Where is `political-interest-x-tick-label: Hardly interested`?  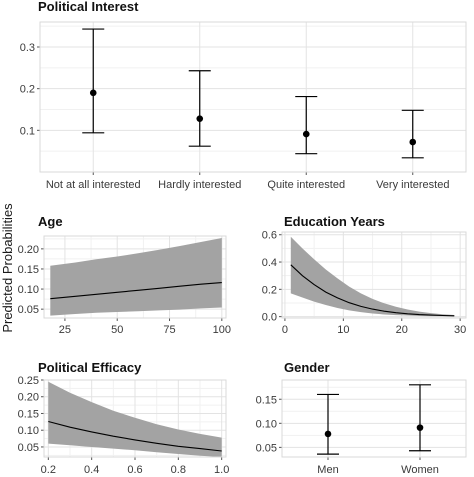
political-interest-x-tick-label: Hardly interested is located at coordinates (199, 185).